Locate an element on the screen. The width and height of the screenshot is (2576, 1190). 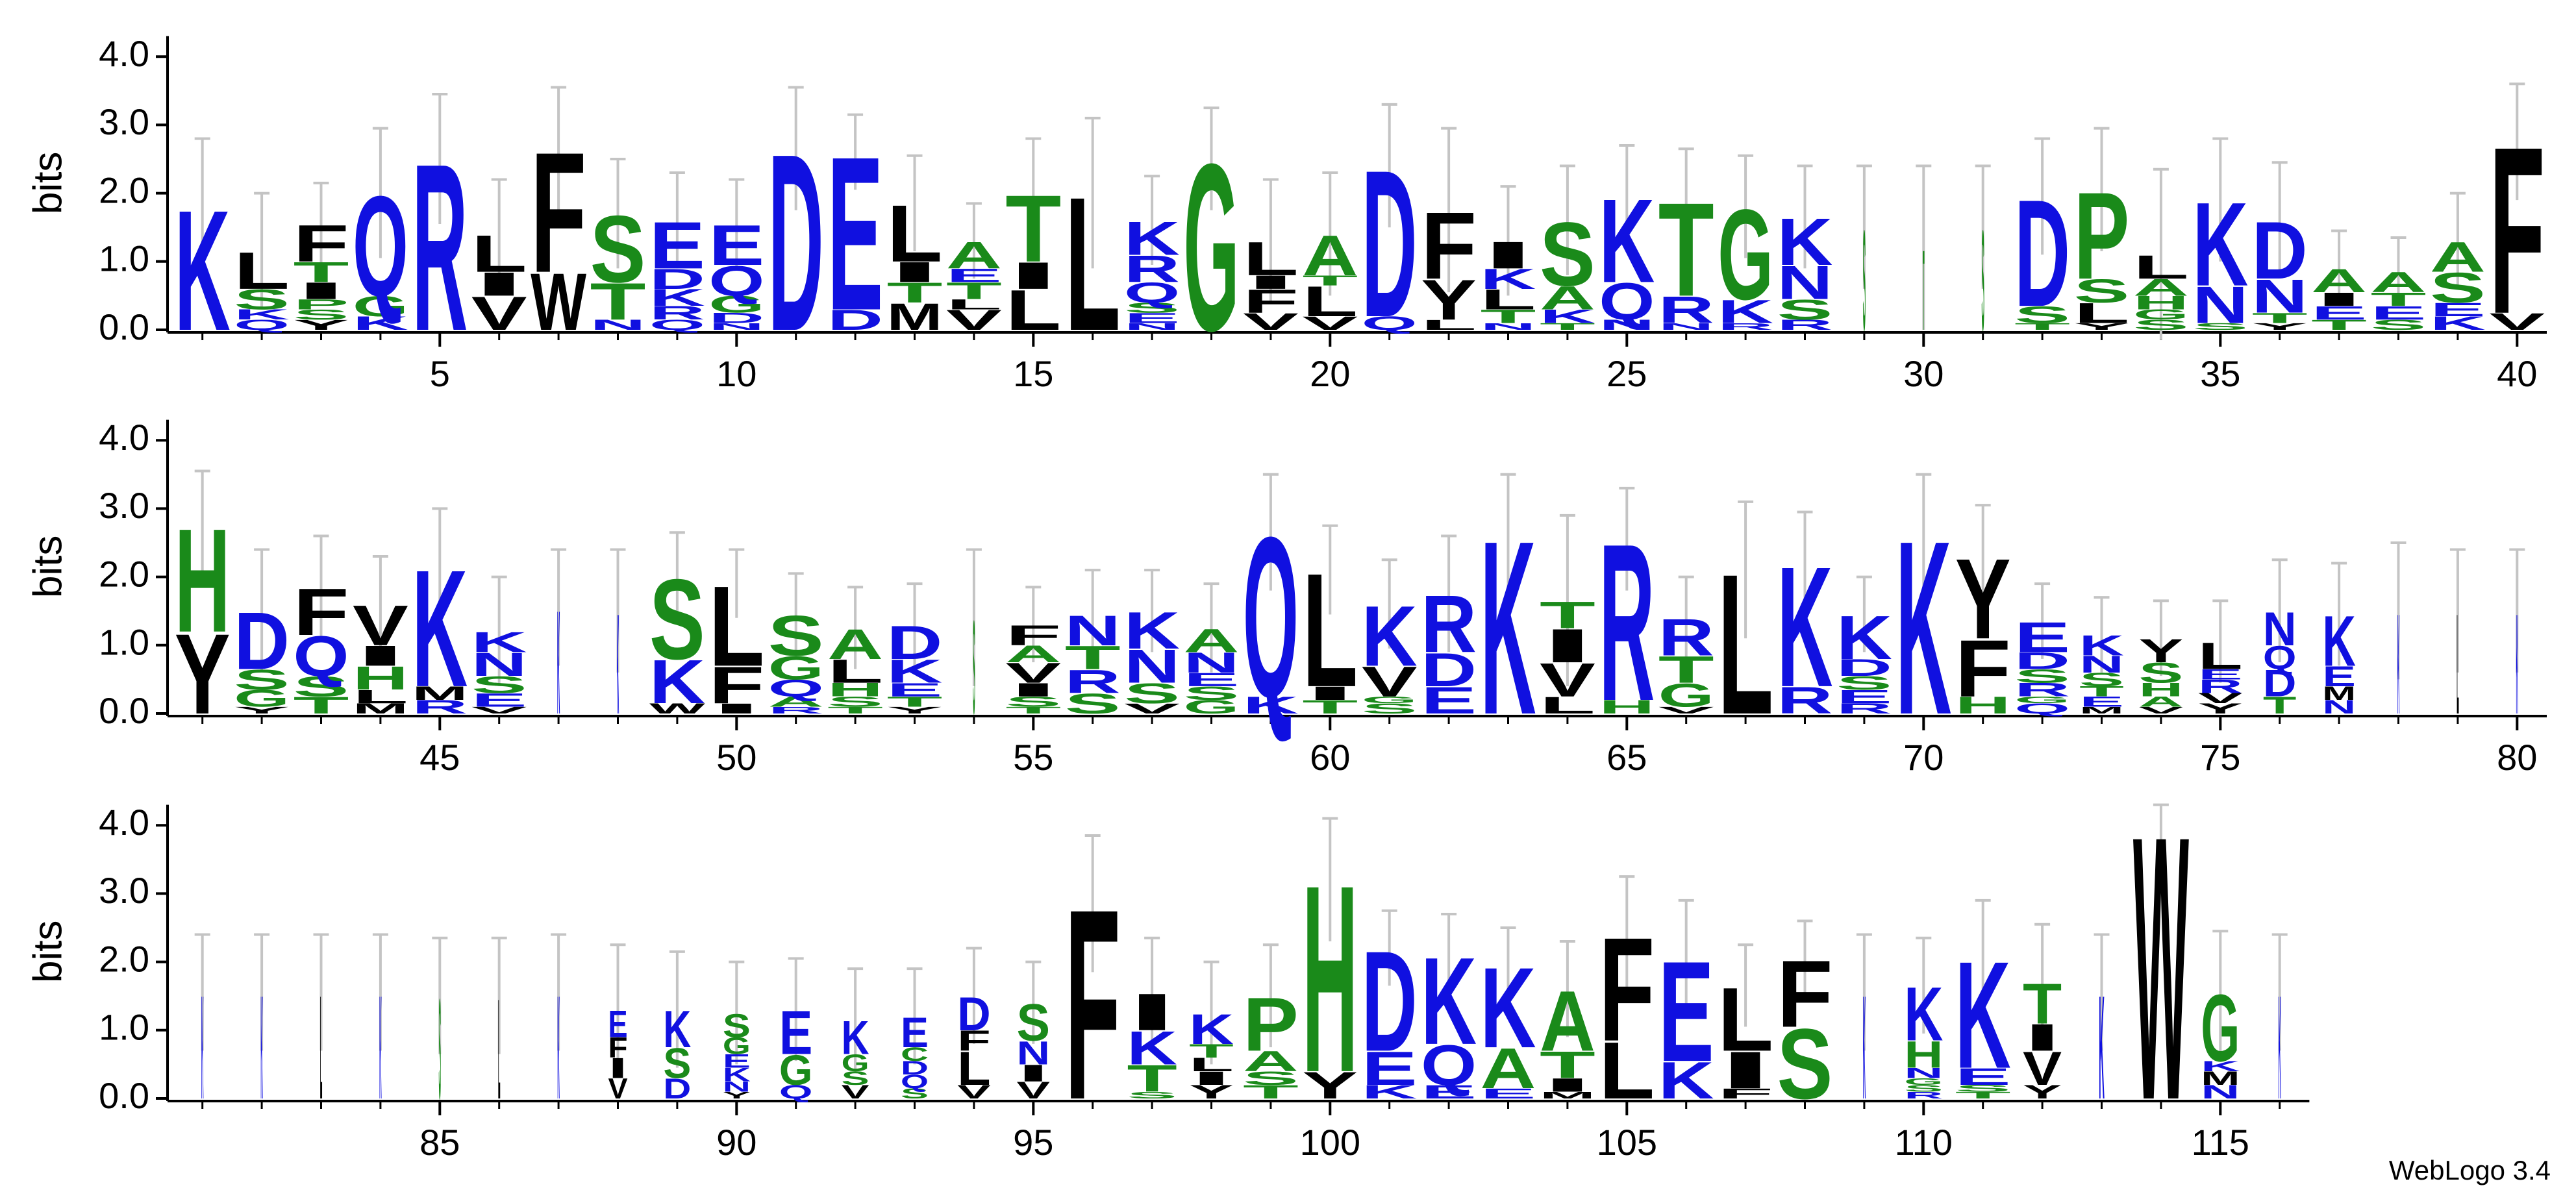
letter-group: D is located at coordinates (855, 320).